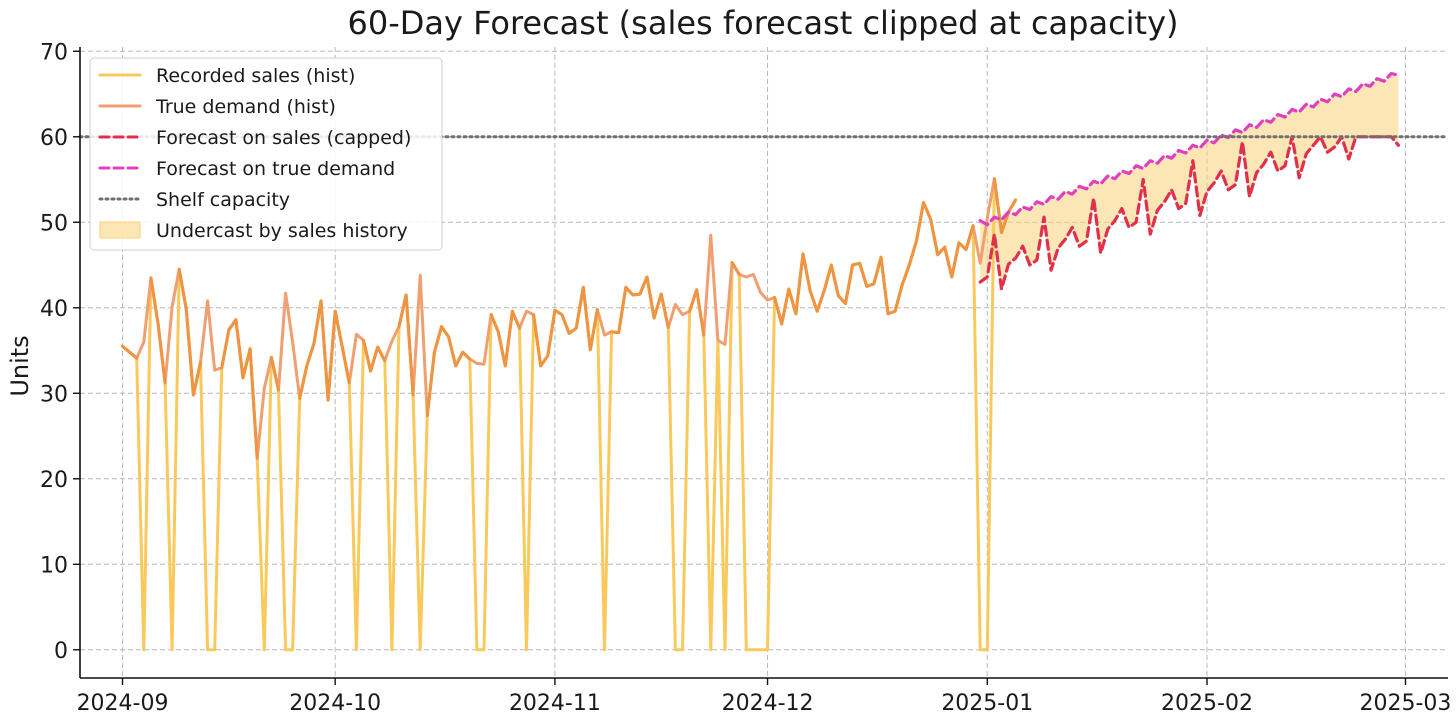 The height and width of the screenshot is (726, 1456). What do you see at coordinates (54, 480) in the screenshot?
I see `y-tick-label: 20` at bounding box center [54, 480].